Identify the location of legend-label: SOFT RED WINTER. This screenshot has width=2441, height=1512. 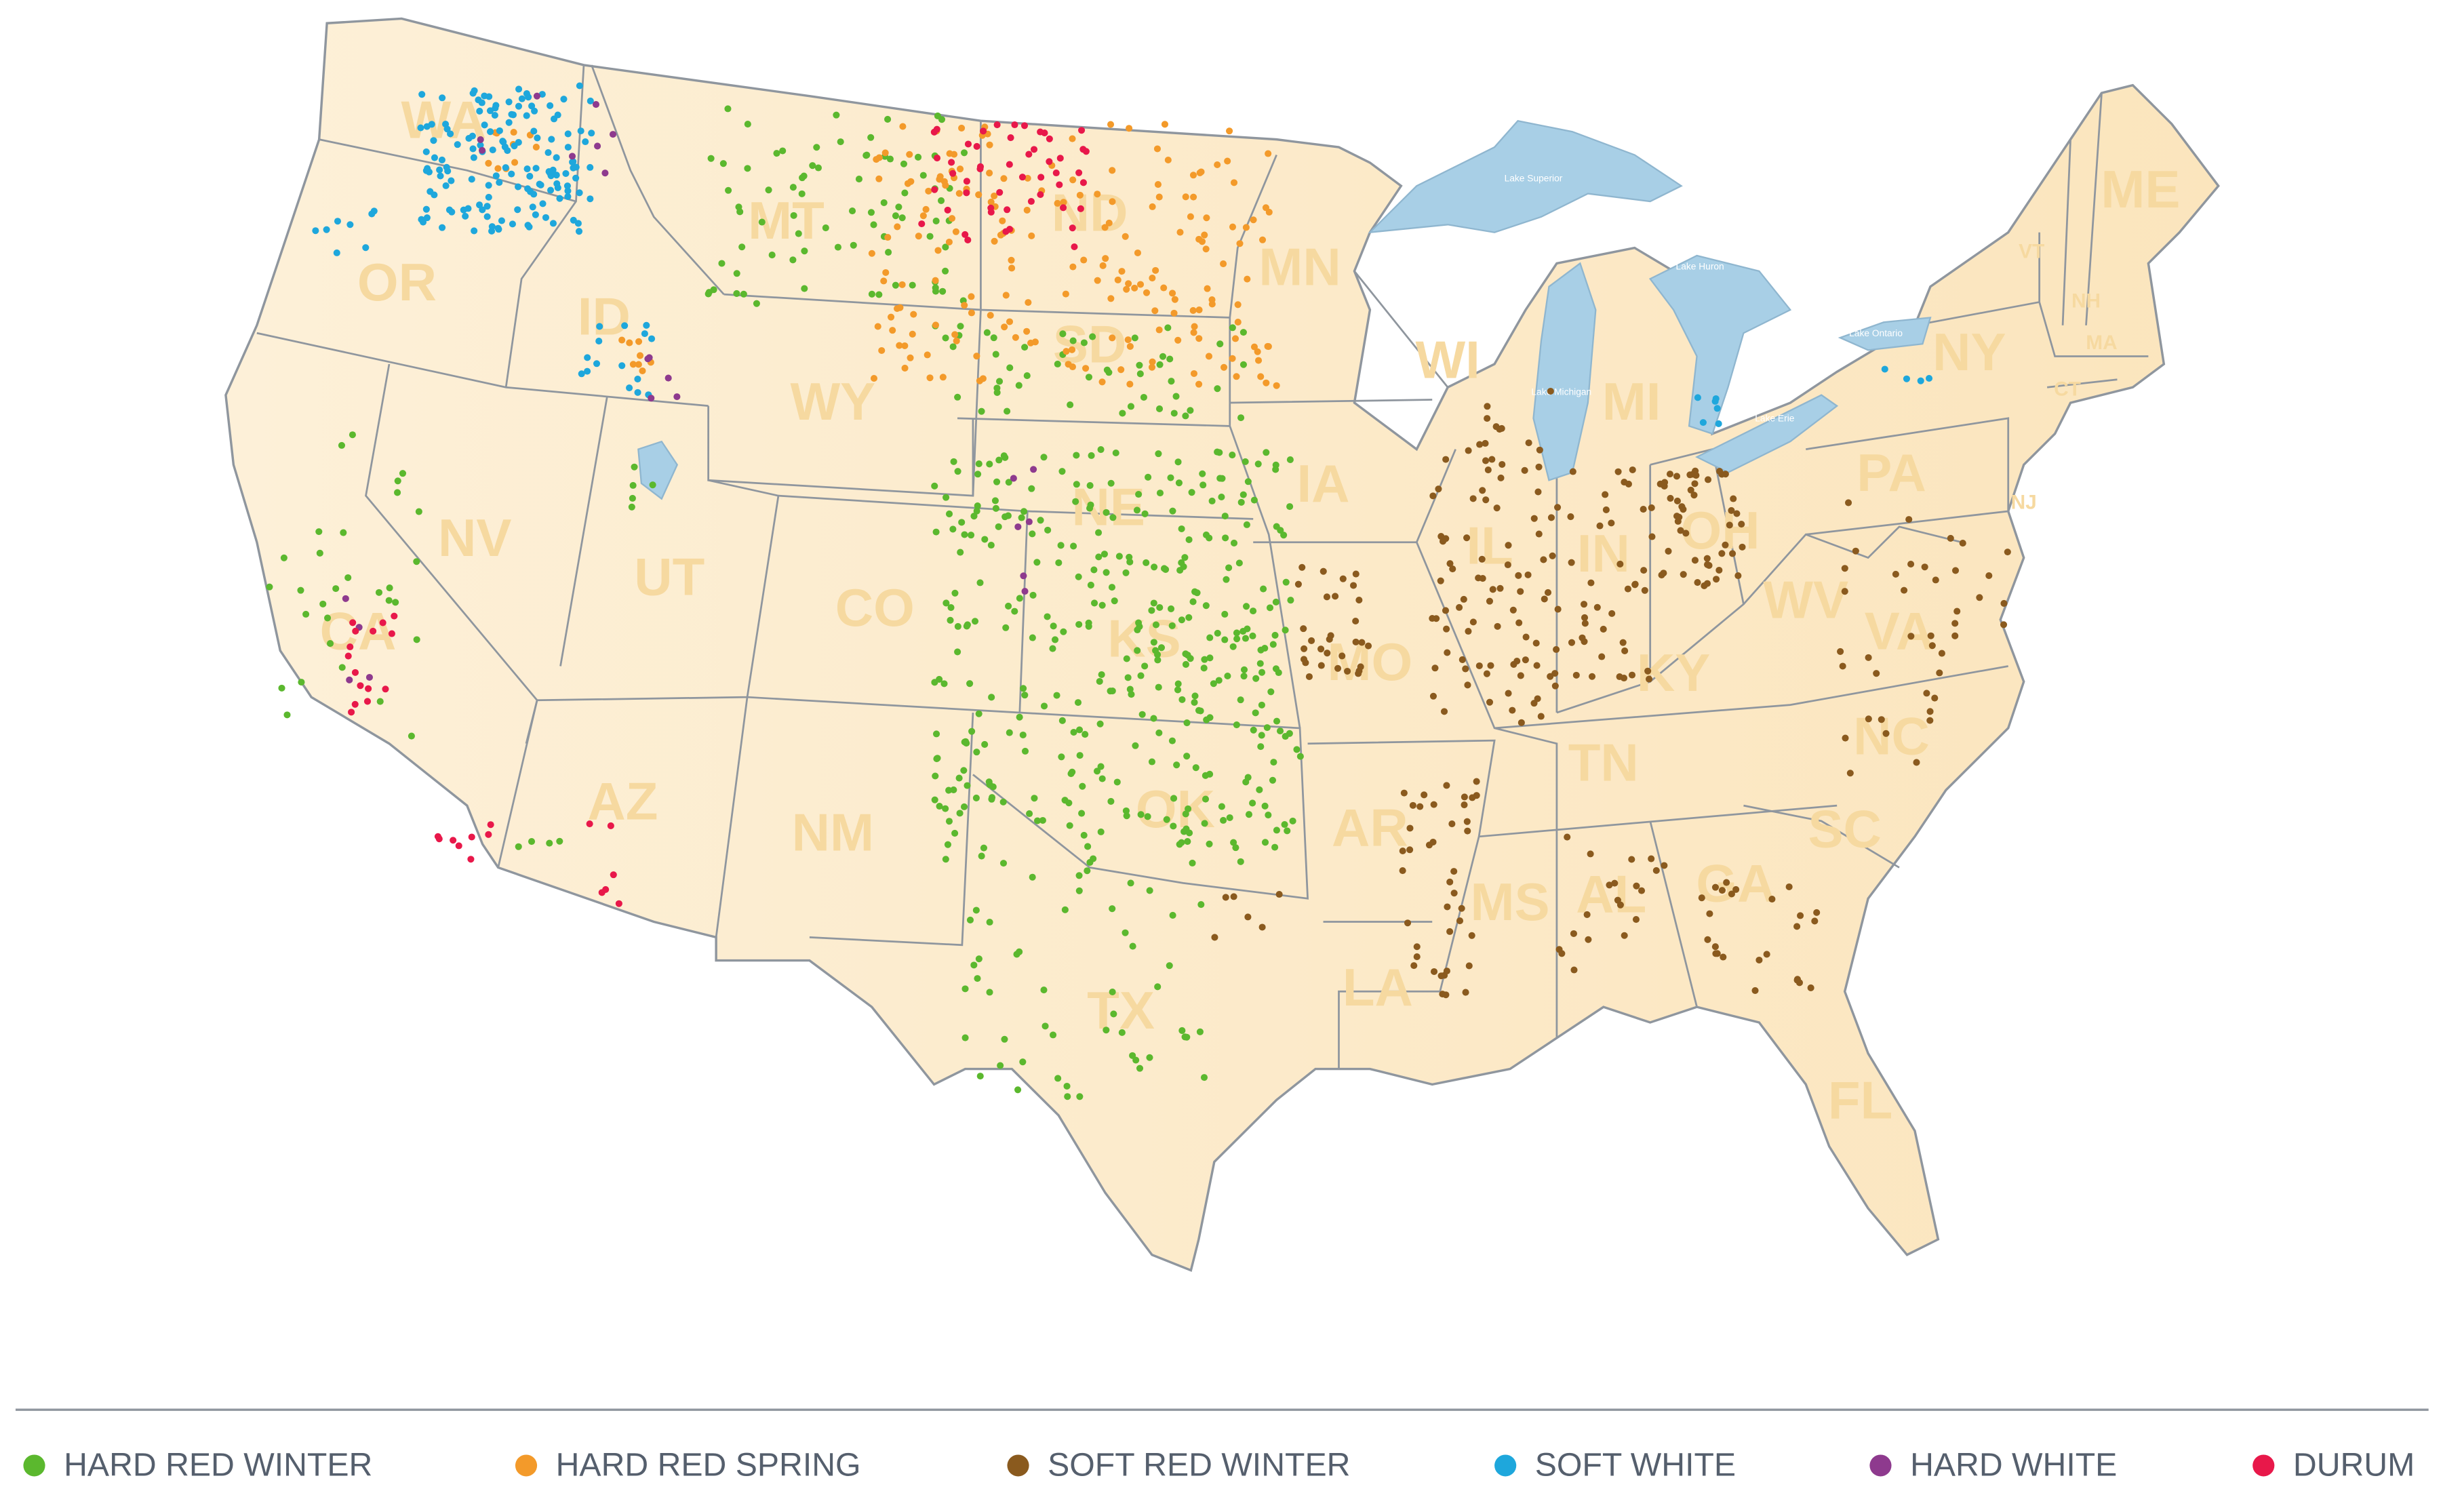
(1199, 1465).